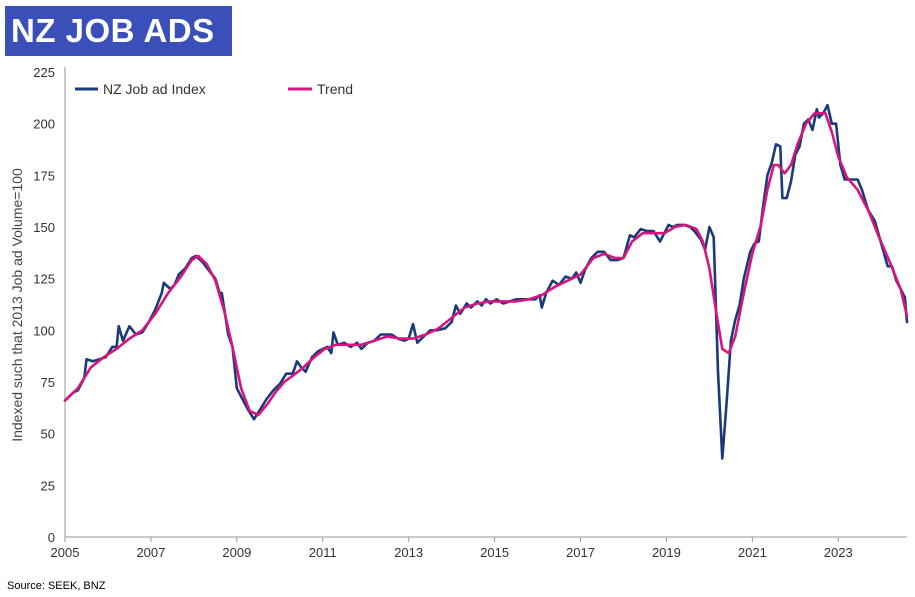 The height and width of the screenshot is (597, 915). Describe the element at coordinates (65, 552) in the screenshot. I see `x-tick-label: 2005` at that location.